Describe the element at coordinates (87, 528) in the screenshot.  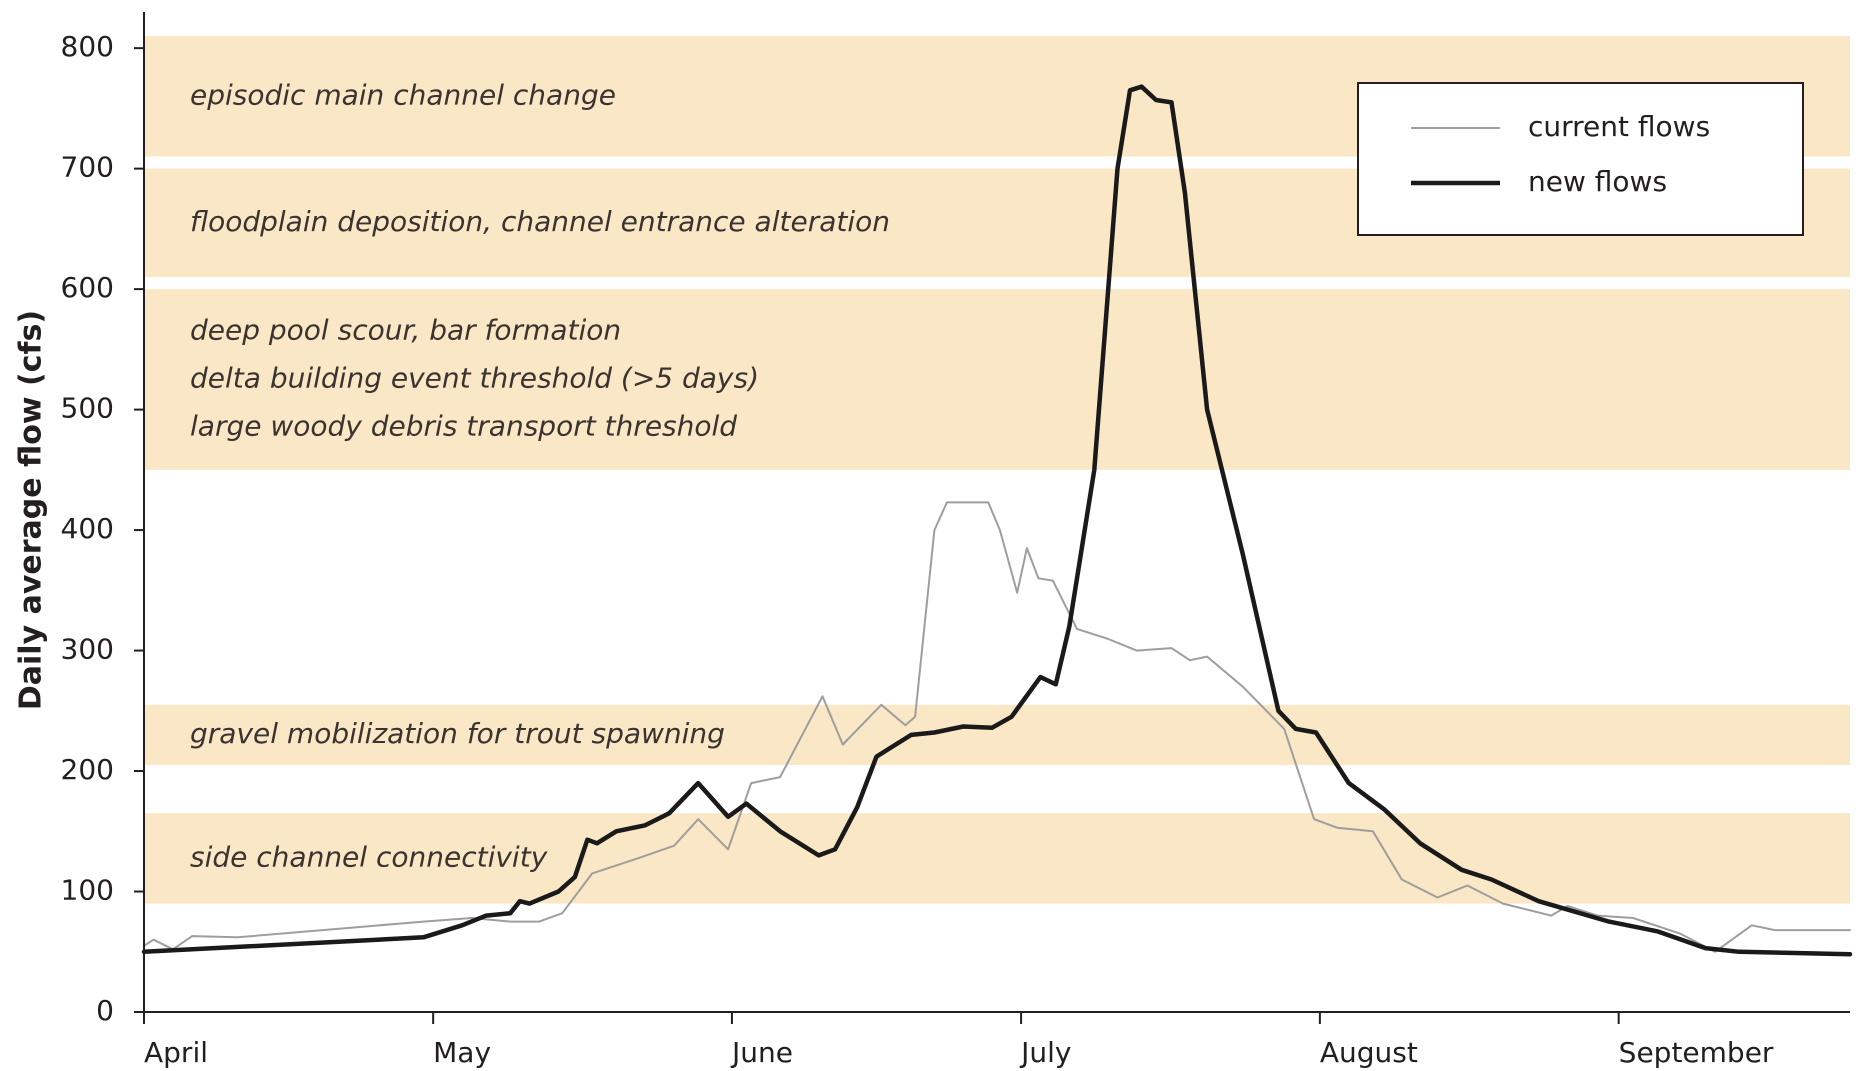
I see `y-tick-label: 400` at that location.